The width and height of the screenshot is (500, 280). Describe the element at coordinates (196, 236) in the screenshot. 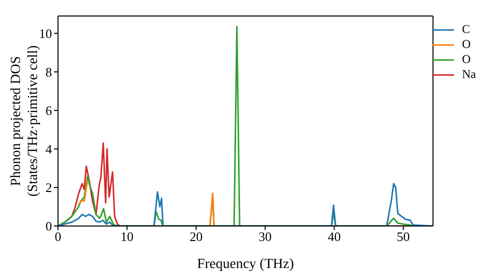

I see `x-tick-label: 20` at that location.